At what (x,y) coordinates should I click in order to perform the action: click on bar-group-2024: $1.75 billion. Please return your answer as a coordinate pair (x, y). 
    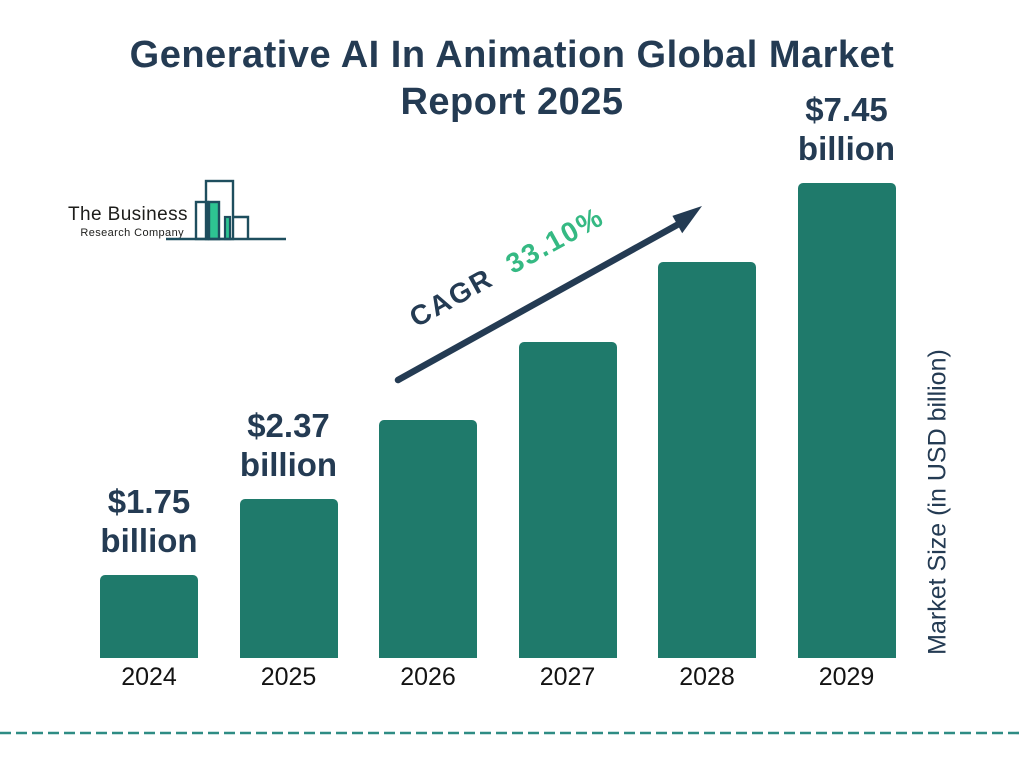
    Looking at the image, I should click on (149, 570).